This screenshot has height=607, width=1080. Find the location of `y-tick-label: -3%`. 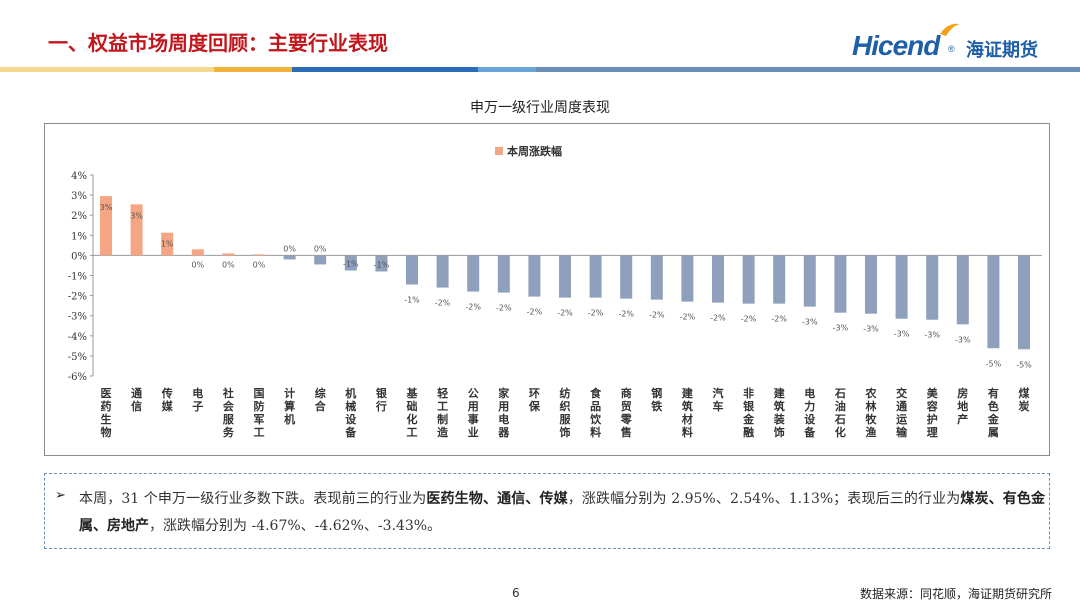

y-tick-label: -3% is located at coordinates (77, 317).